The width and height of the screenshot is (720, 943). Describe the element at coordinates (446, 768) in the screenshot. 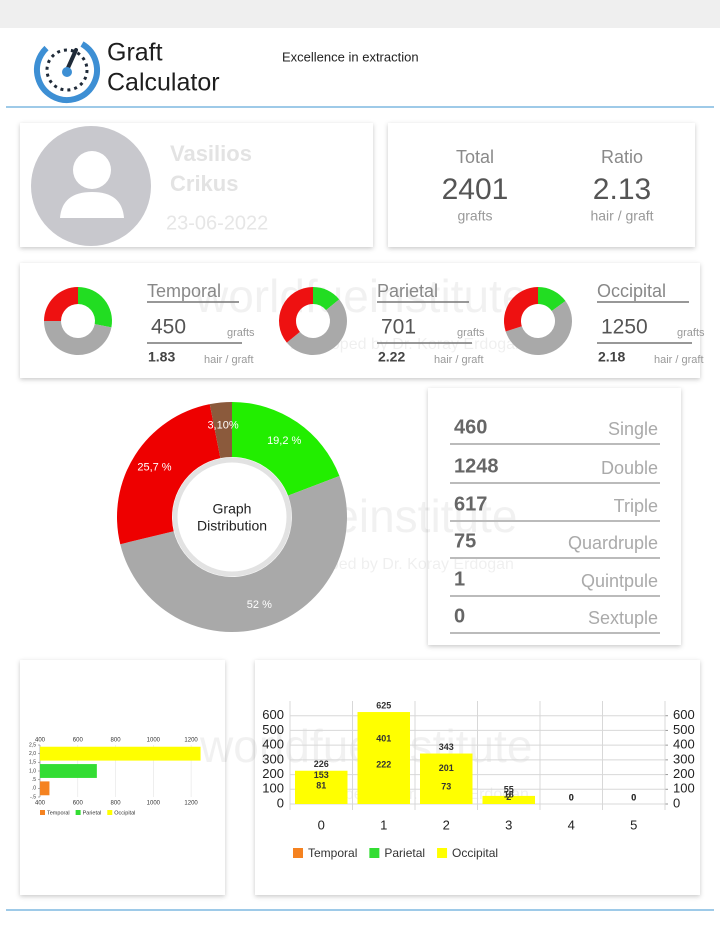

I see `value-label: 201` at that location.